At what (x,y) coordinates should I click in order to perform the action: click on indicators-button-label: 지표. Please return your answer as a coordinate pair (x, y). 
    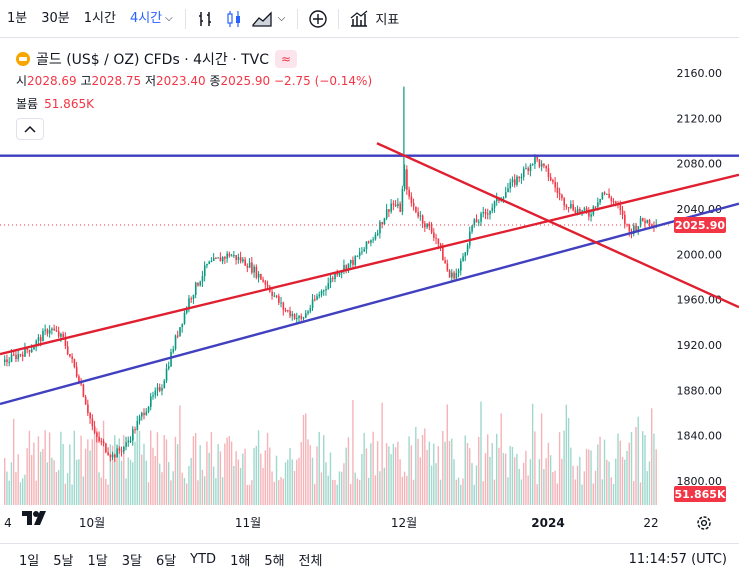
    Looking at the image, I should click on (387, 20).